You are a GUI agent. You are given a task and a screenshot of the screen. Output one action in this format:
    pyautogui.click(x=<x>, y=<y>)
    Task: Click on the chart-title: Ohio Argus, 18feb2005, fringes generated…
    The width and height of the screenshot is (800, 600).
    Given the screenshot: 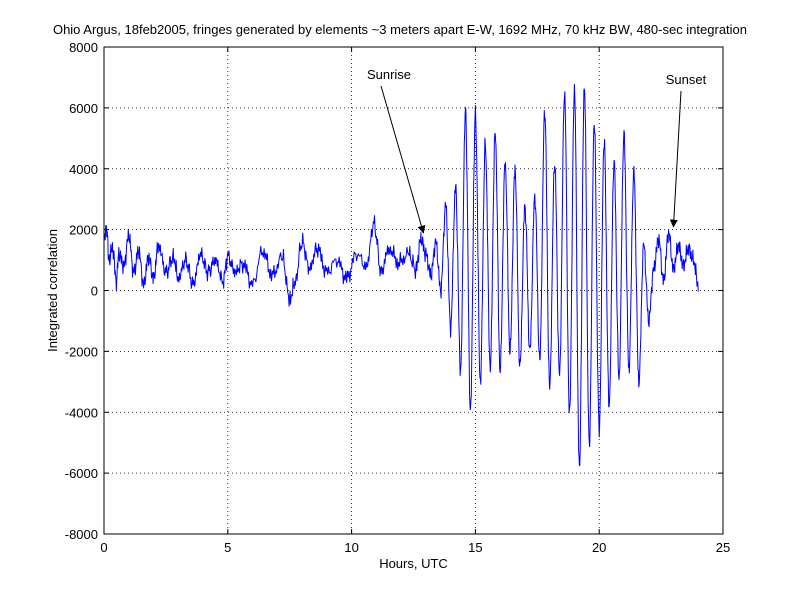 What is the action you would take?
    pyautogui.click(x=400, y=29)
    